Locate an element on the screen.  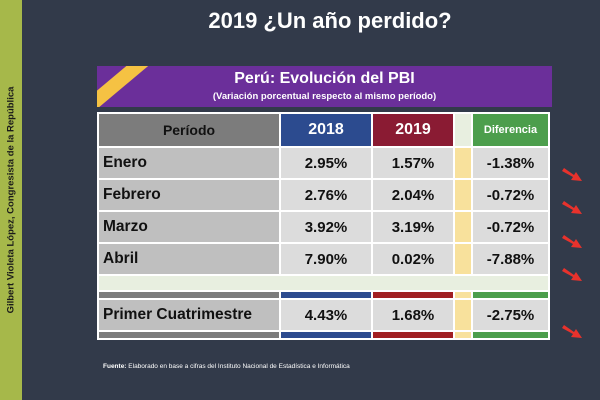
total-2019: 1.68% is located at coordinates (413, 315).